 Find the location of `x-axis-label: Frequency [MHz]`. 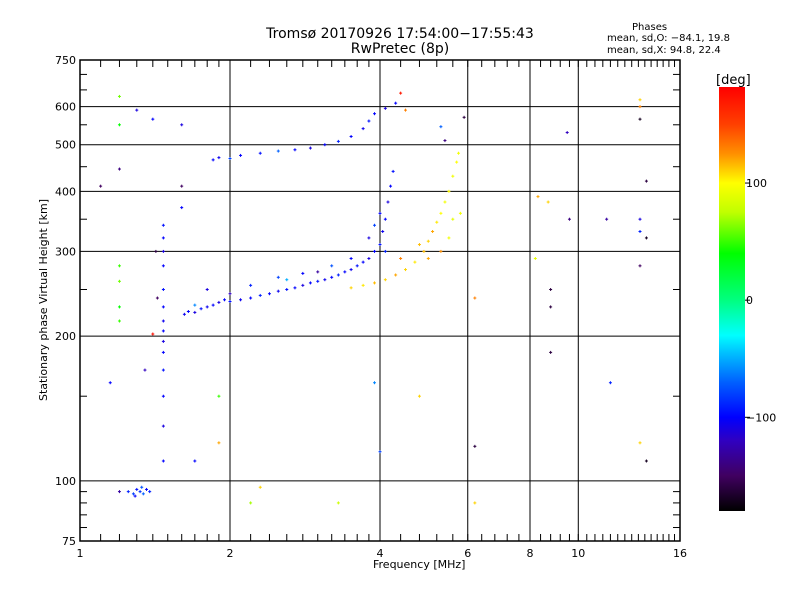

x-axis-label: Frequency [MHz] is located at coordinates (419, 564).